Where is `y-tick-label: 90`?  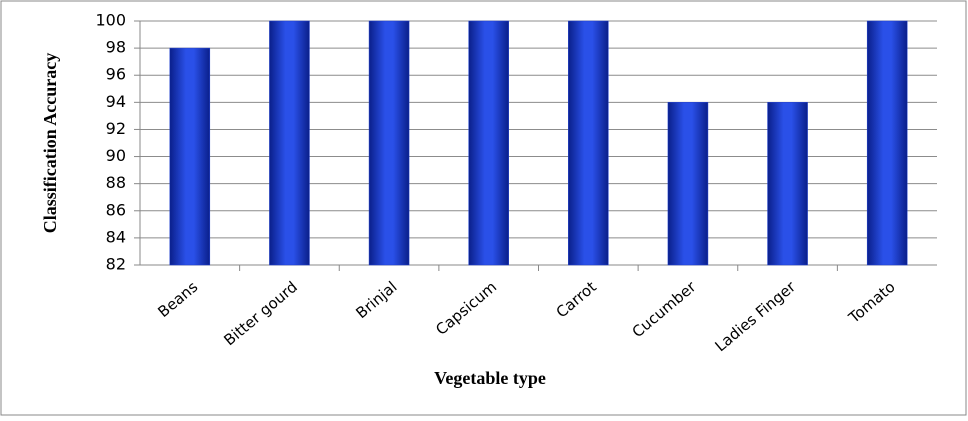
y-tick-label: 90 is located at coordinates (116, 155).